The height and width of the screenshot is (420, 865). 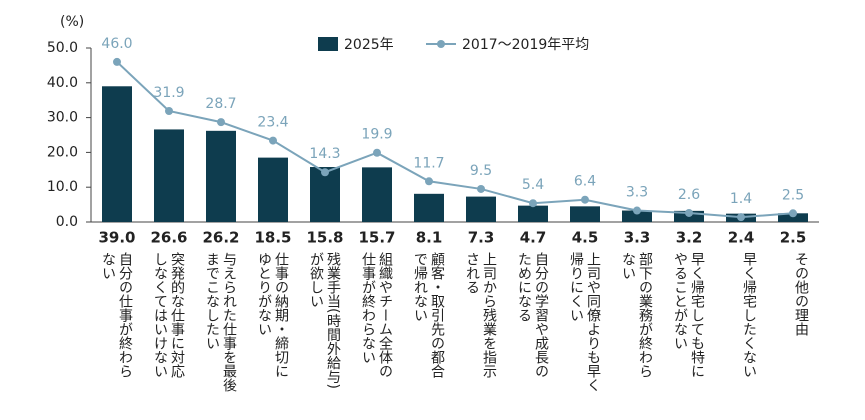 What do you see at coordinates (481, 171) in the screenshot?
I see `line-value-label: 9.5` at bounding box center [481, 171].